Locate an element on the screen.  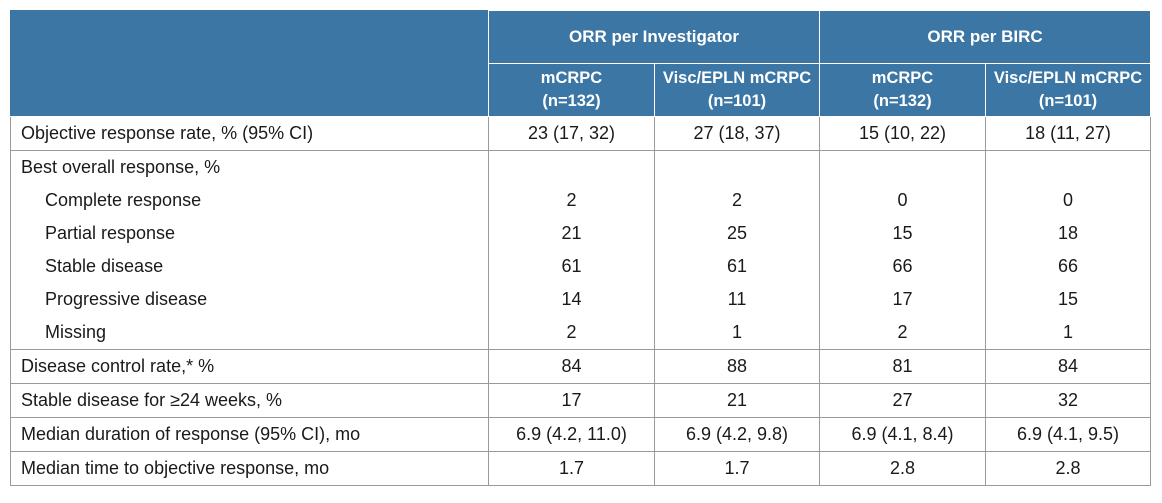
row-label: Disease control rate,* % is located at coordinates (249, 366).